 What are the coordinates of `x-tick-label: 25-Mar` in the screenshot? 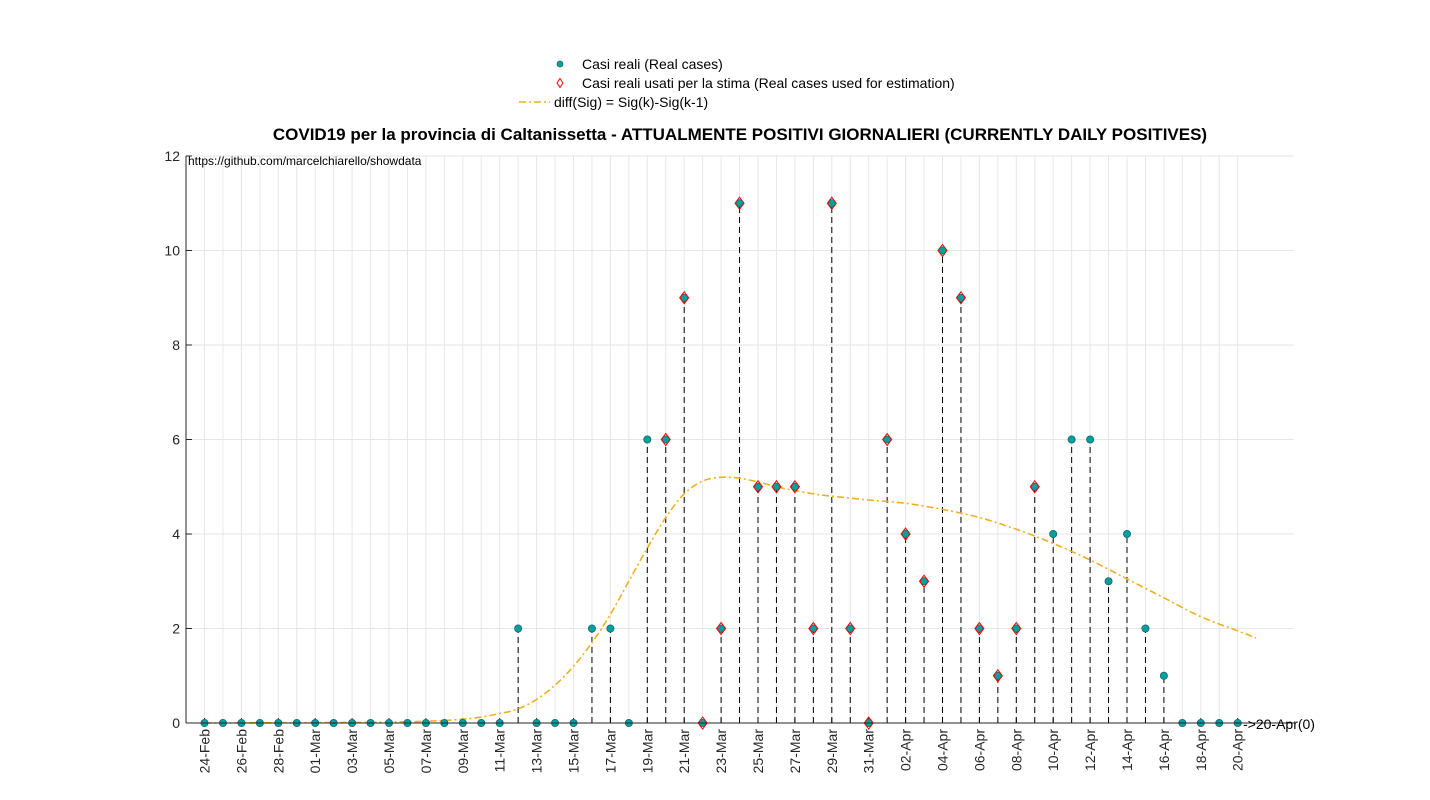 It's located at (758, 751).